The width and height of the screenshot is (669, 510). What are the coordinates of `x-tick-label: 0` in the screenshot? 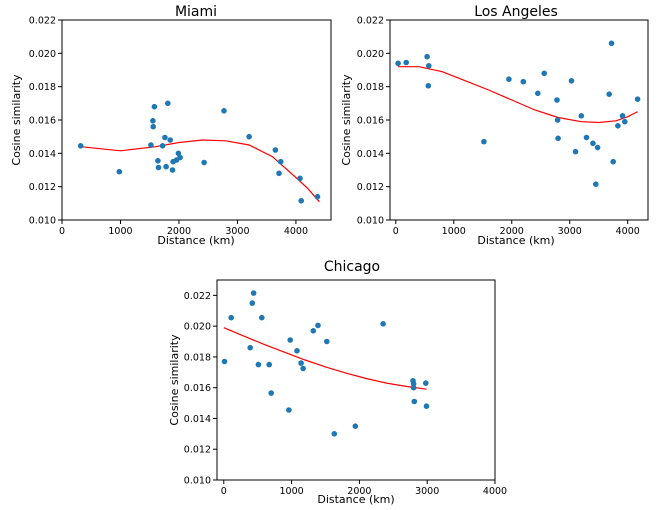 It's located at (62, 231).